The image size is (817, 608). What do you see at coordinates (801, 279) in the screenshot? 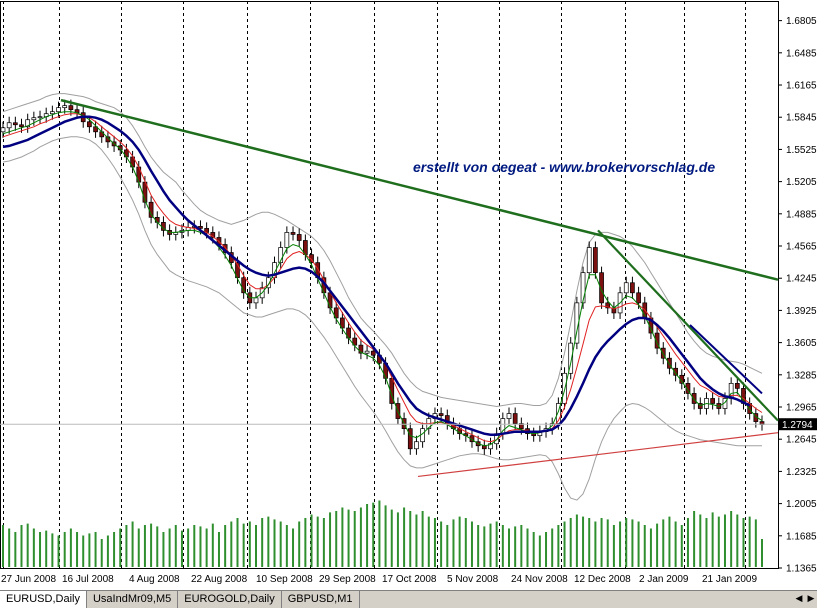
I see `y-axis-tick-label: 1.4245` at bounding box center [801, 279].